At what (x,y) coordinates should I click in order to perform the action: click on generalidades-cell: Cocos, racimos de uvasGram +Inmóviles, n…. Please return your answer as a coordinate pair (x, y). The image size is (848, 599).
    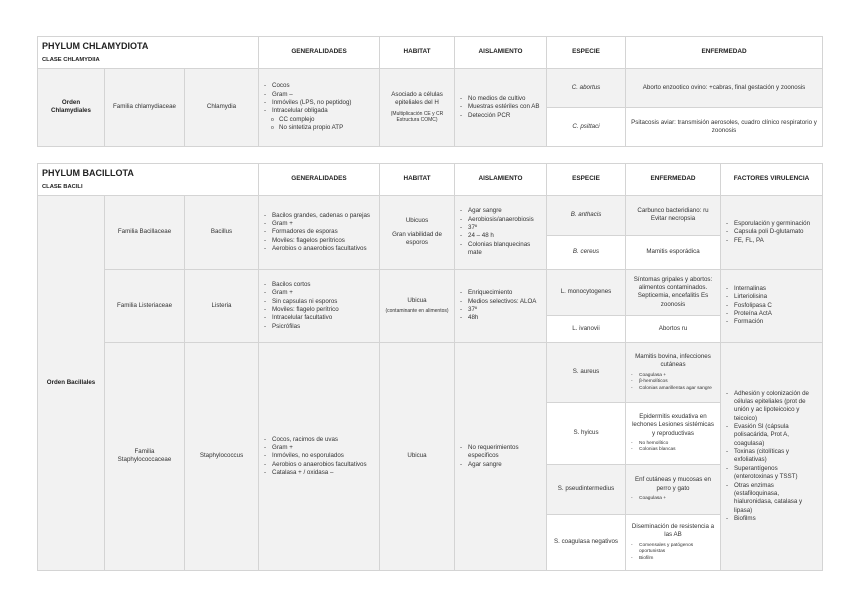
    Looking at the image, I should click on (319, 456).